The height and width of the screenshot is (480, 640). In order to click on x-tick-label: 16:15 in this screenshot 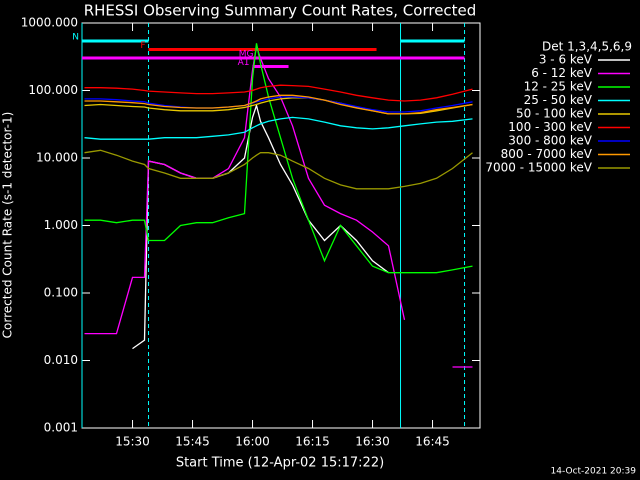, I will do `click(312, 442)`.